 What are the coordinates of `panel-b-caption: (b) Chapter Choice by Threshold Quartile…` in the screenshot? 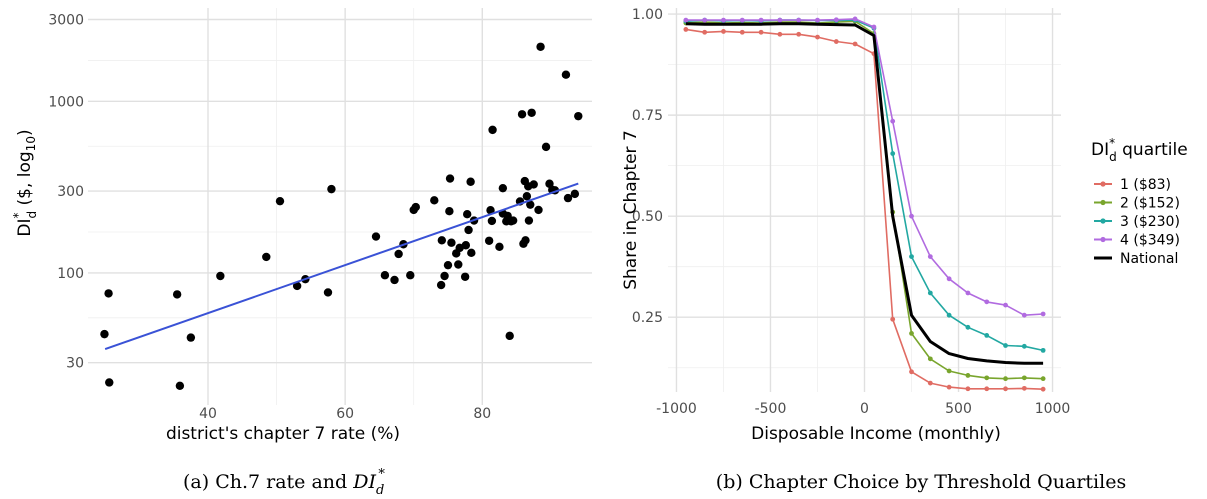 It's located at (921, 482).